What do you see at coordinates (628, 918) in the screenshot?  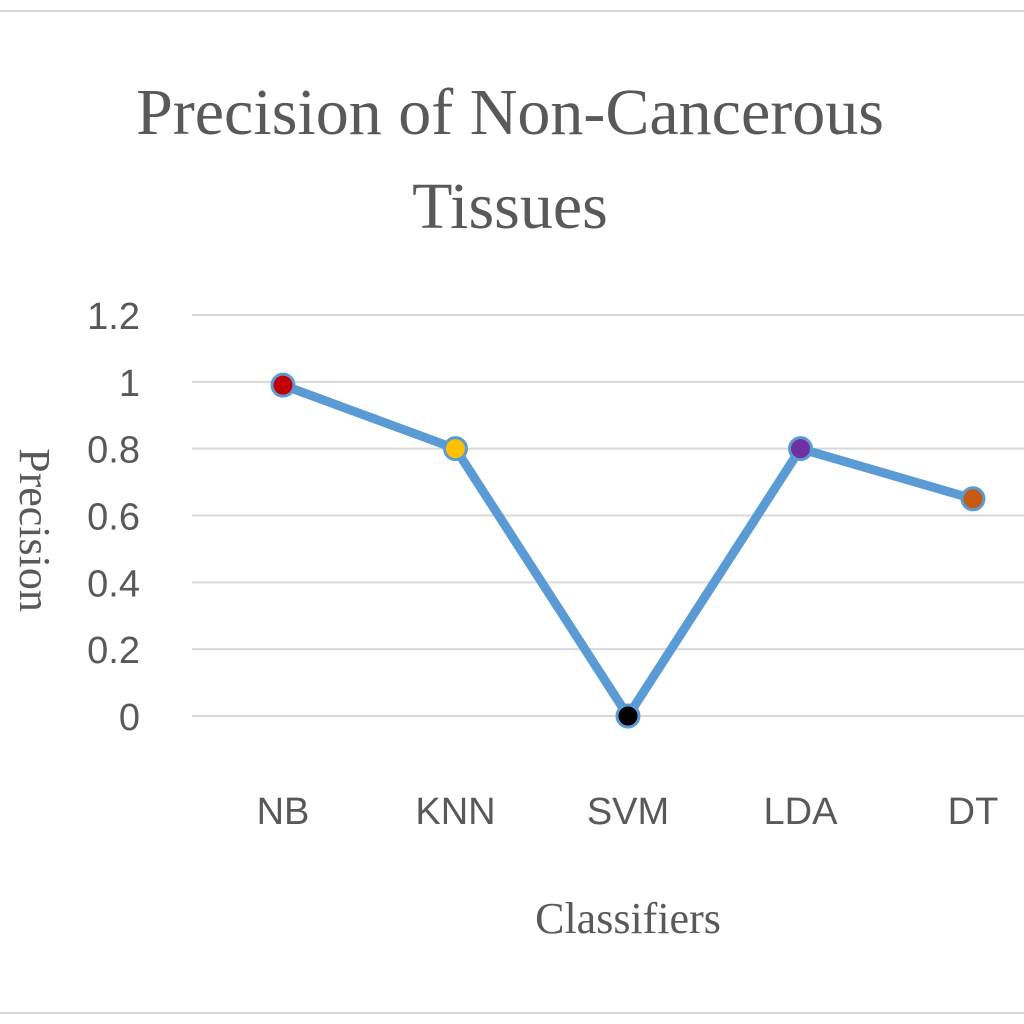 I see `x-axis-title: Classifiers` at bounding box center [628, 918].